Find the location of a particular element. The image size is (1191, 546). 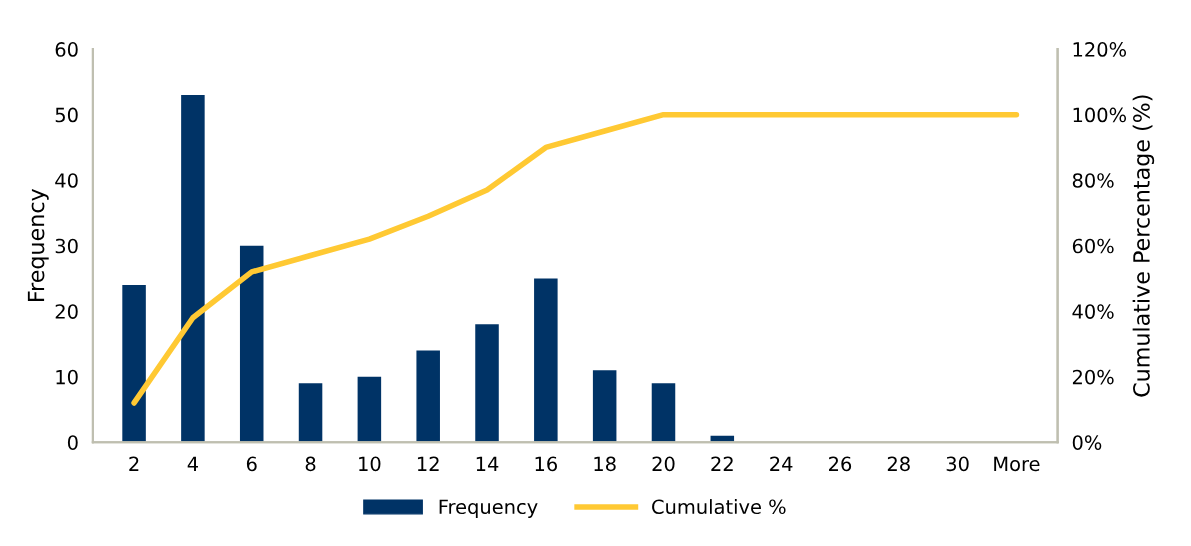

x-tick-label: 2 is located at coordinates (134, 463).